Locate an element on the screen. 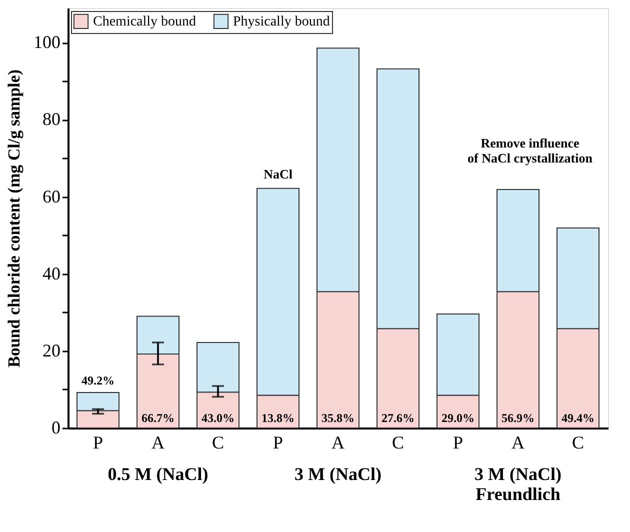 The height and width of the screenshot is (532, 630). text: 0.5 M (NaCl) is located at coordinates (158, 474).